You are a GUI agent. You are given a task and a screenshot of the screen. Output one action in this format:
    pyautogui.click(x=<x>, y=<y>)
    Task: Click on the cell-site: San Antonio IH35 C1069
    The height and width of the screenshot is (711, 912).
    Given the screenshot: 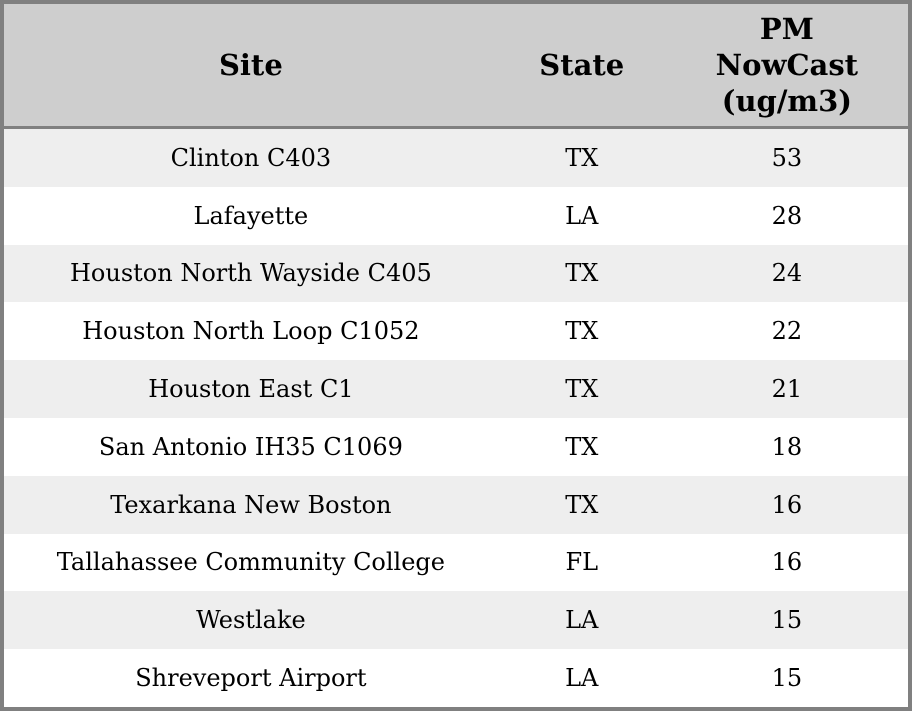 What is the action you would take?
    pyautogui.click(x=250, y=446)
    